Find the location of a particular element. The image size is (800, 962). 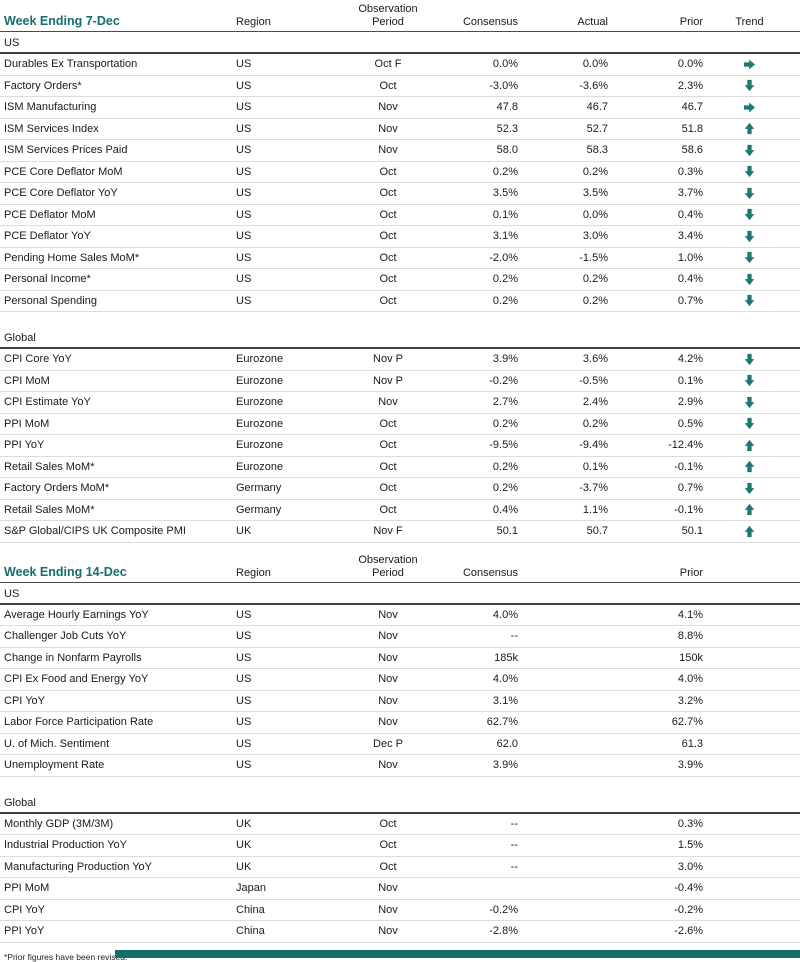

table-row: Unemployment Rate US Nov 3.9% 3.9% is located at coordinates (400, 766).